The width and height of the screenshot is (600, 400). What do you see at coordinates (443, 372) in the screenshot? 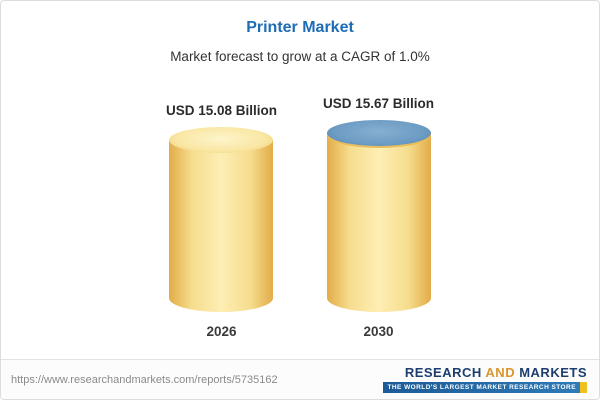
I see `logo-word-research: RESEARCH` at bounding box center [443, 372].